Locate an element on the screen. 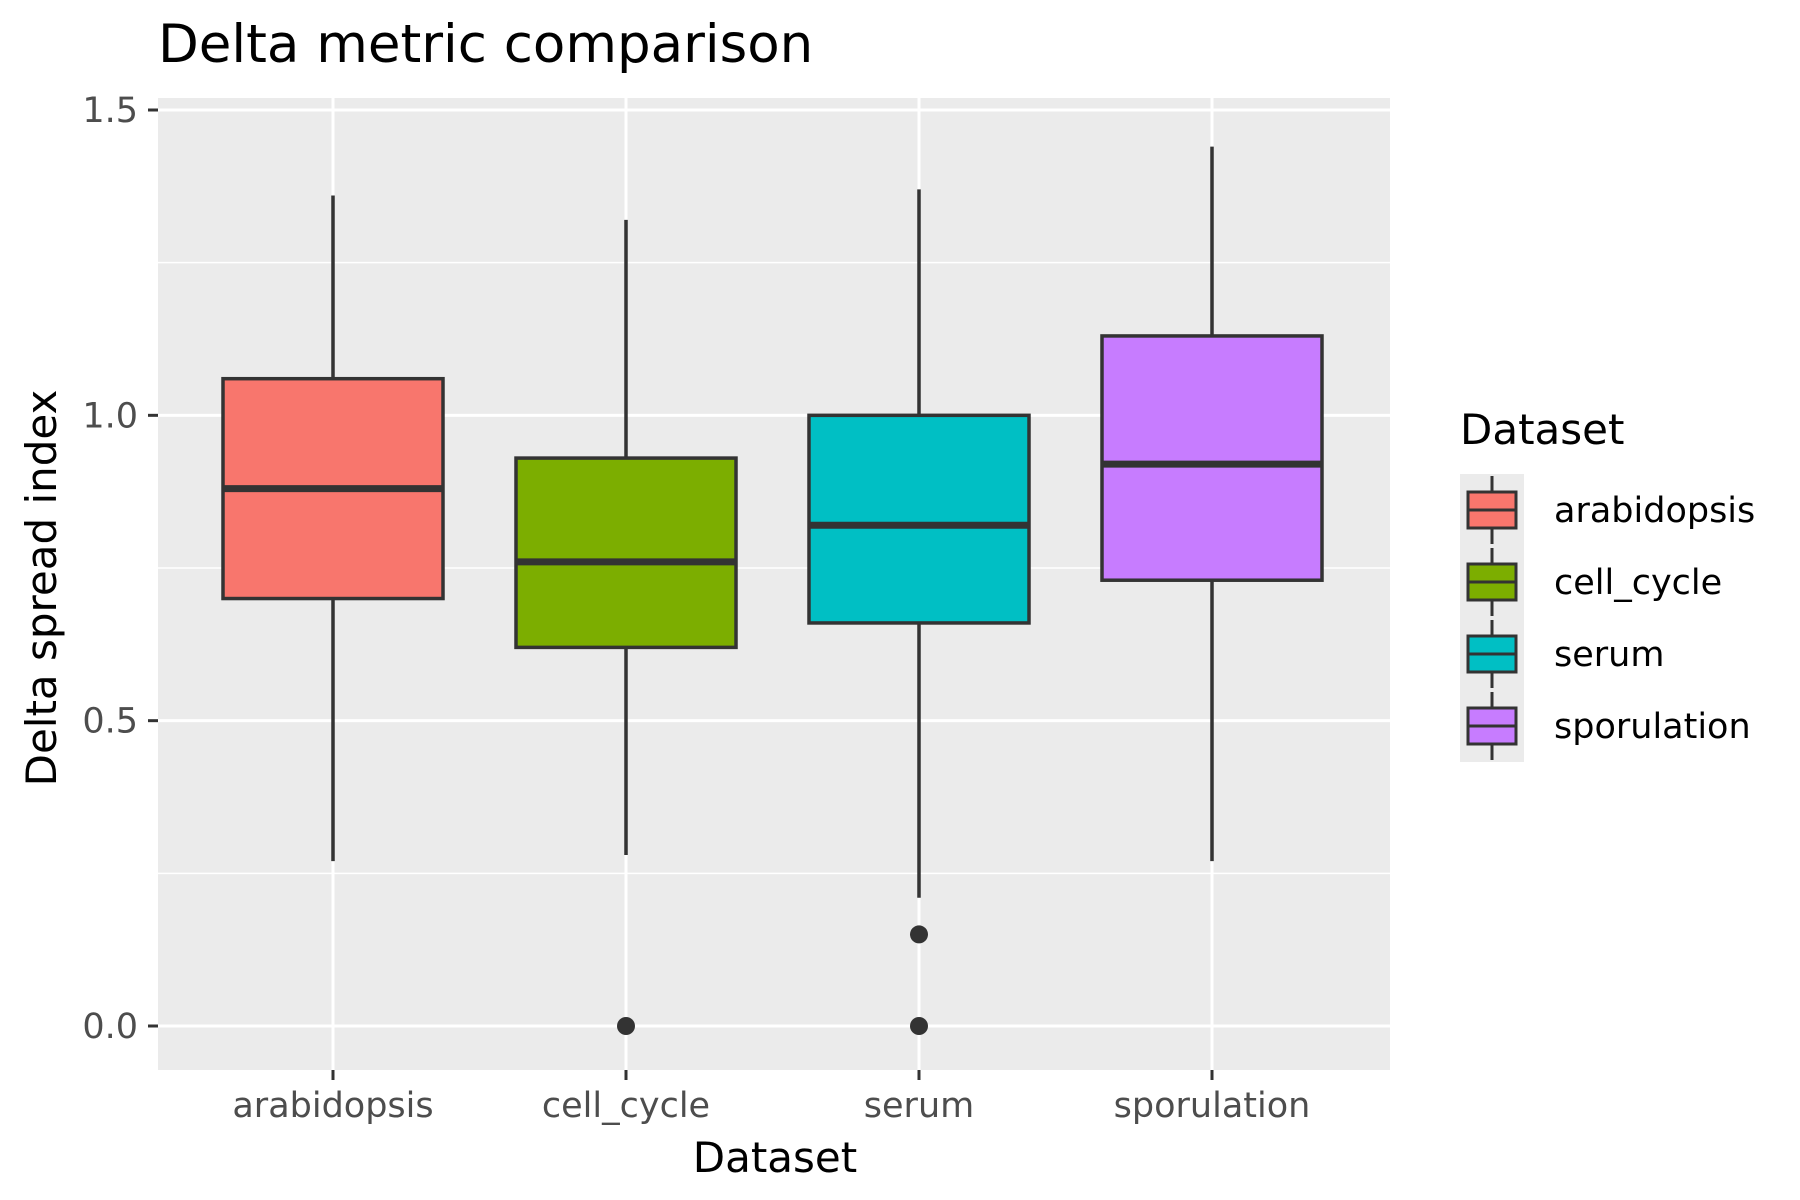 Image resolution: width=1800 pixels, height=1200 pixels. legend-label: arabidopsis is located at coordinates (1654, 511).